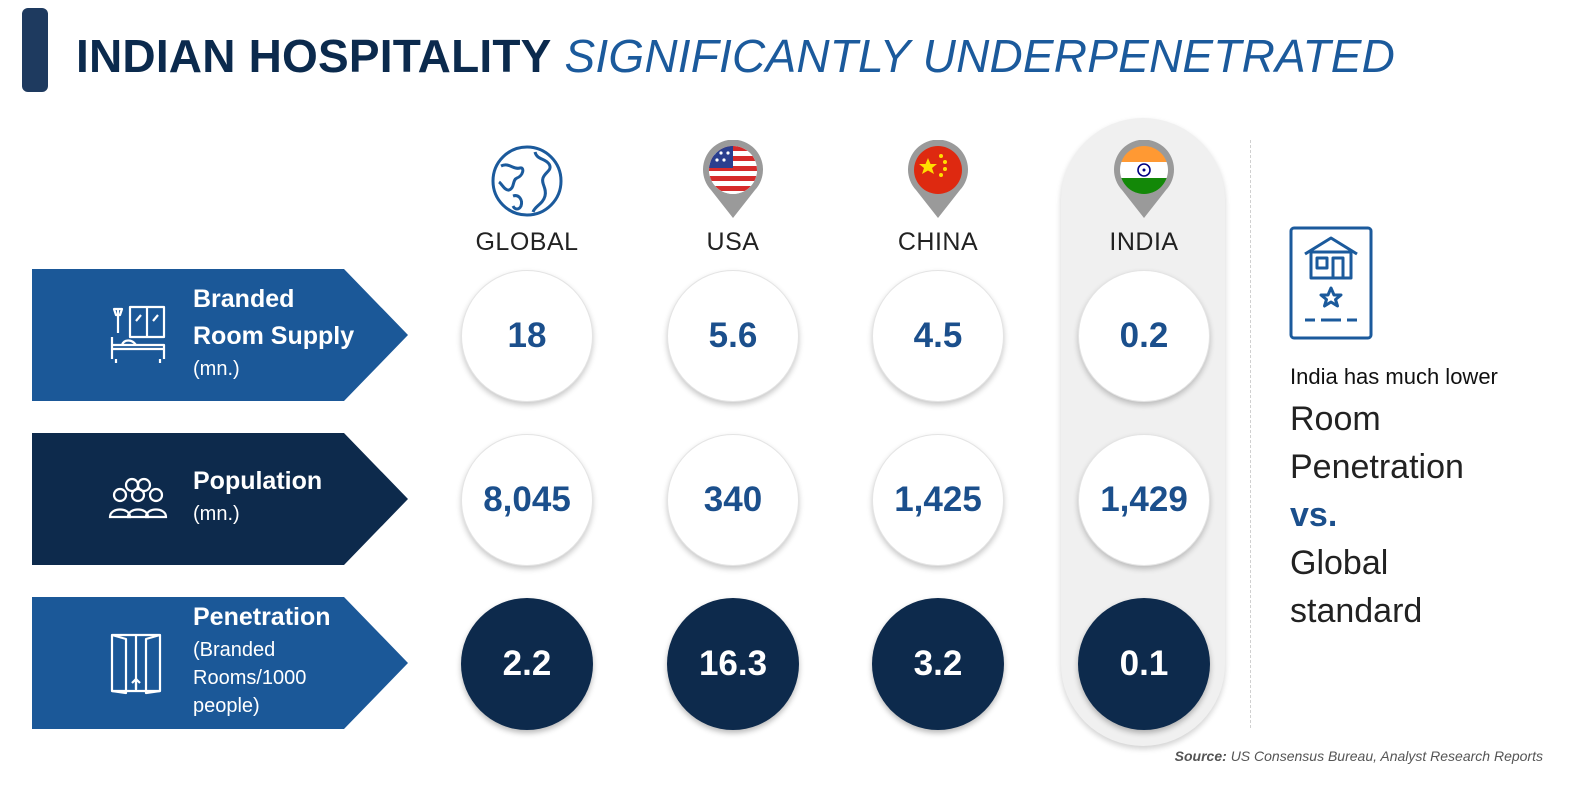 This screenshot has width=1575, height=785. What do you see at coordinates (226, 706) in the screenshot?
I see `row-subtitle-line3: people)` at bounding box center [226, 706].